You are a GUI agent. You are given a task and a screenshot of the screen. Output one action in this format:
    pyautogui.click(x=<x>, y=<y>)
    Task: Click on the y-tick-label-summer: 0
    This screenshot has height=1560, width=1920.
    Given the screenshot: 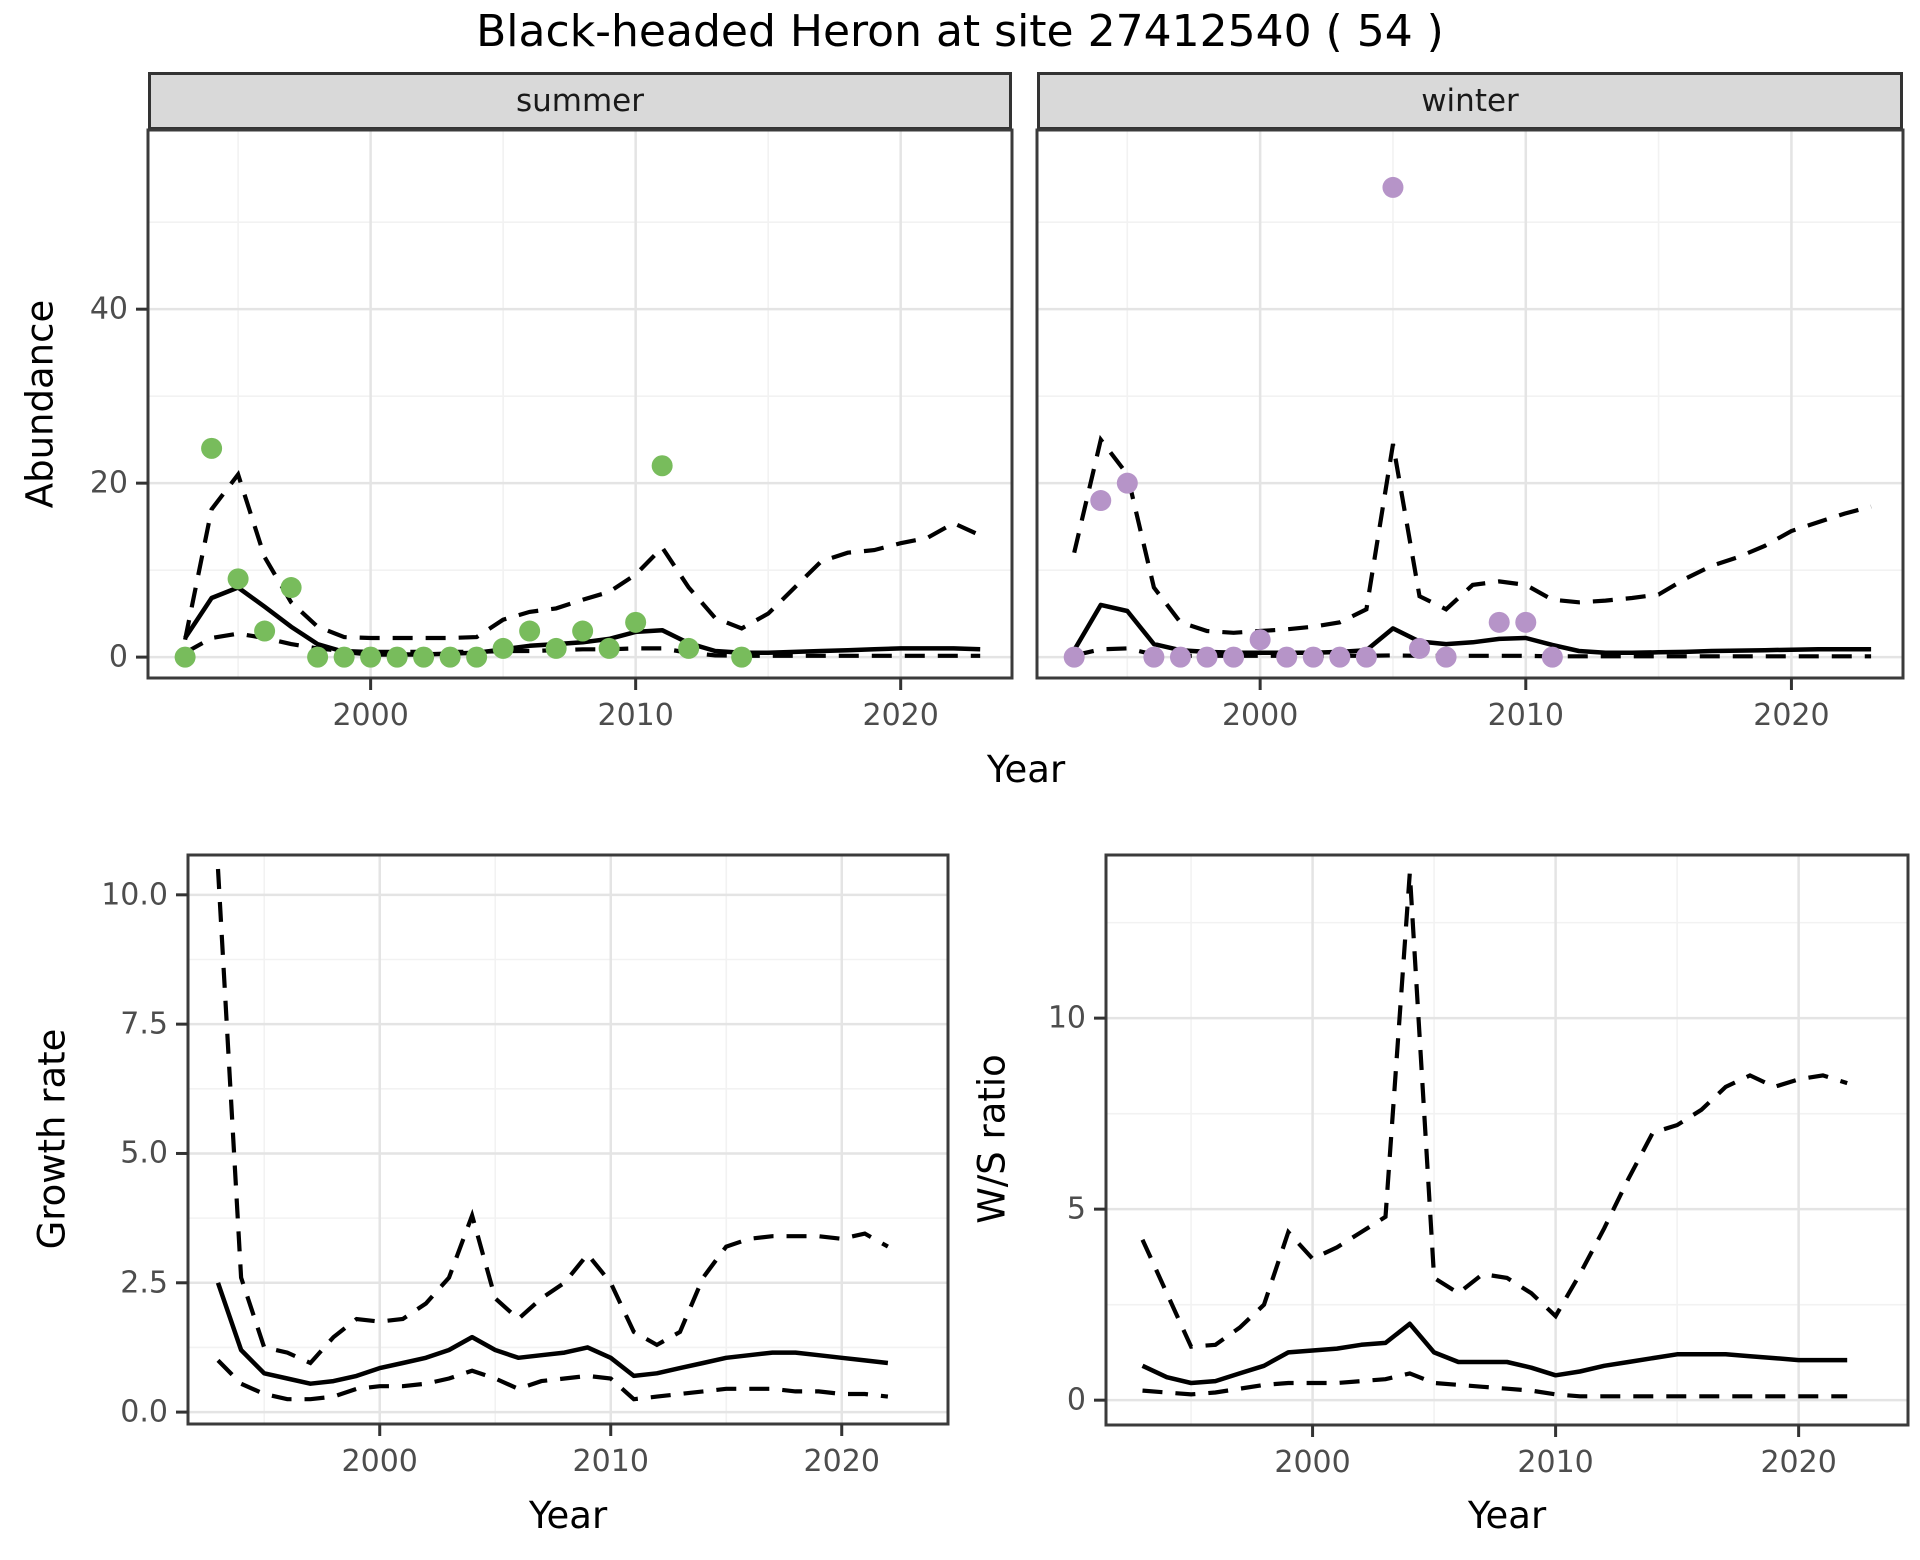 What is the action you would take?
    pyautogui.click(x=118, y=657)
    